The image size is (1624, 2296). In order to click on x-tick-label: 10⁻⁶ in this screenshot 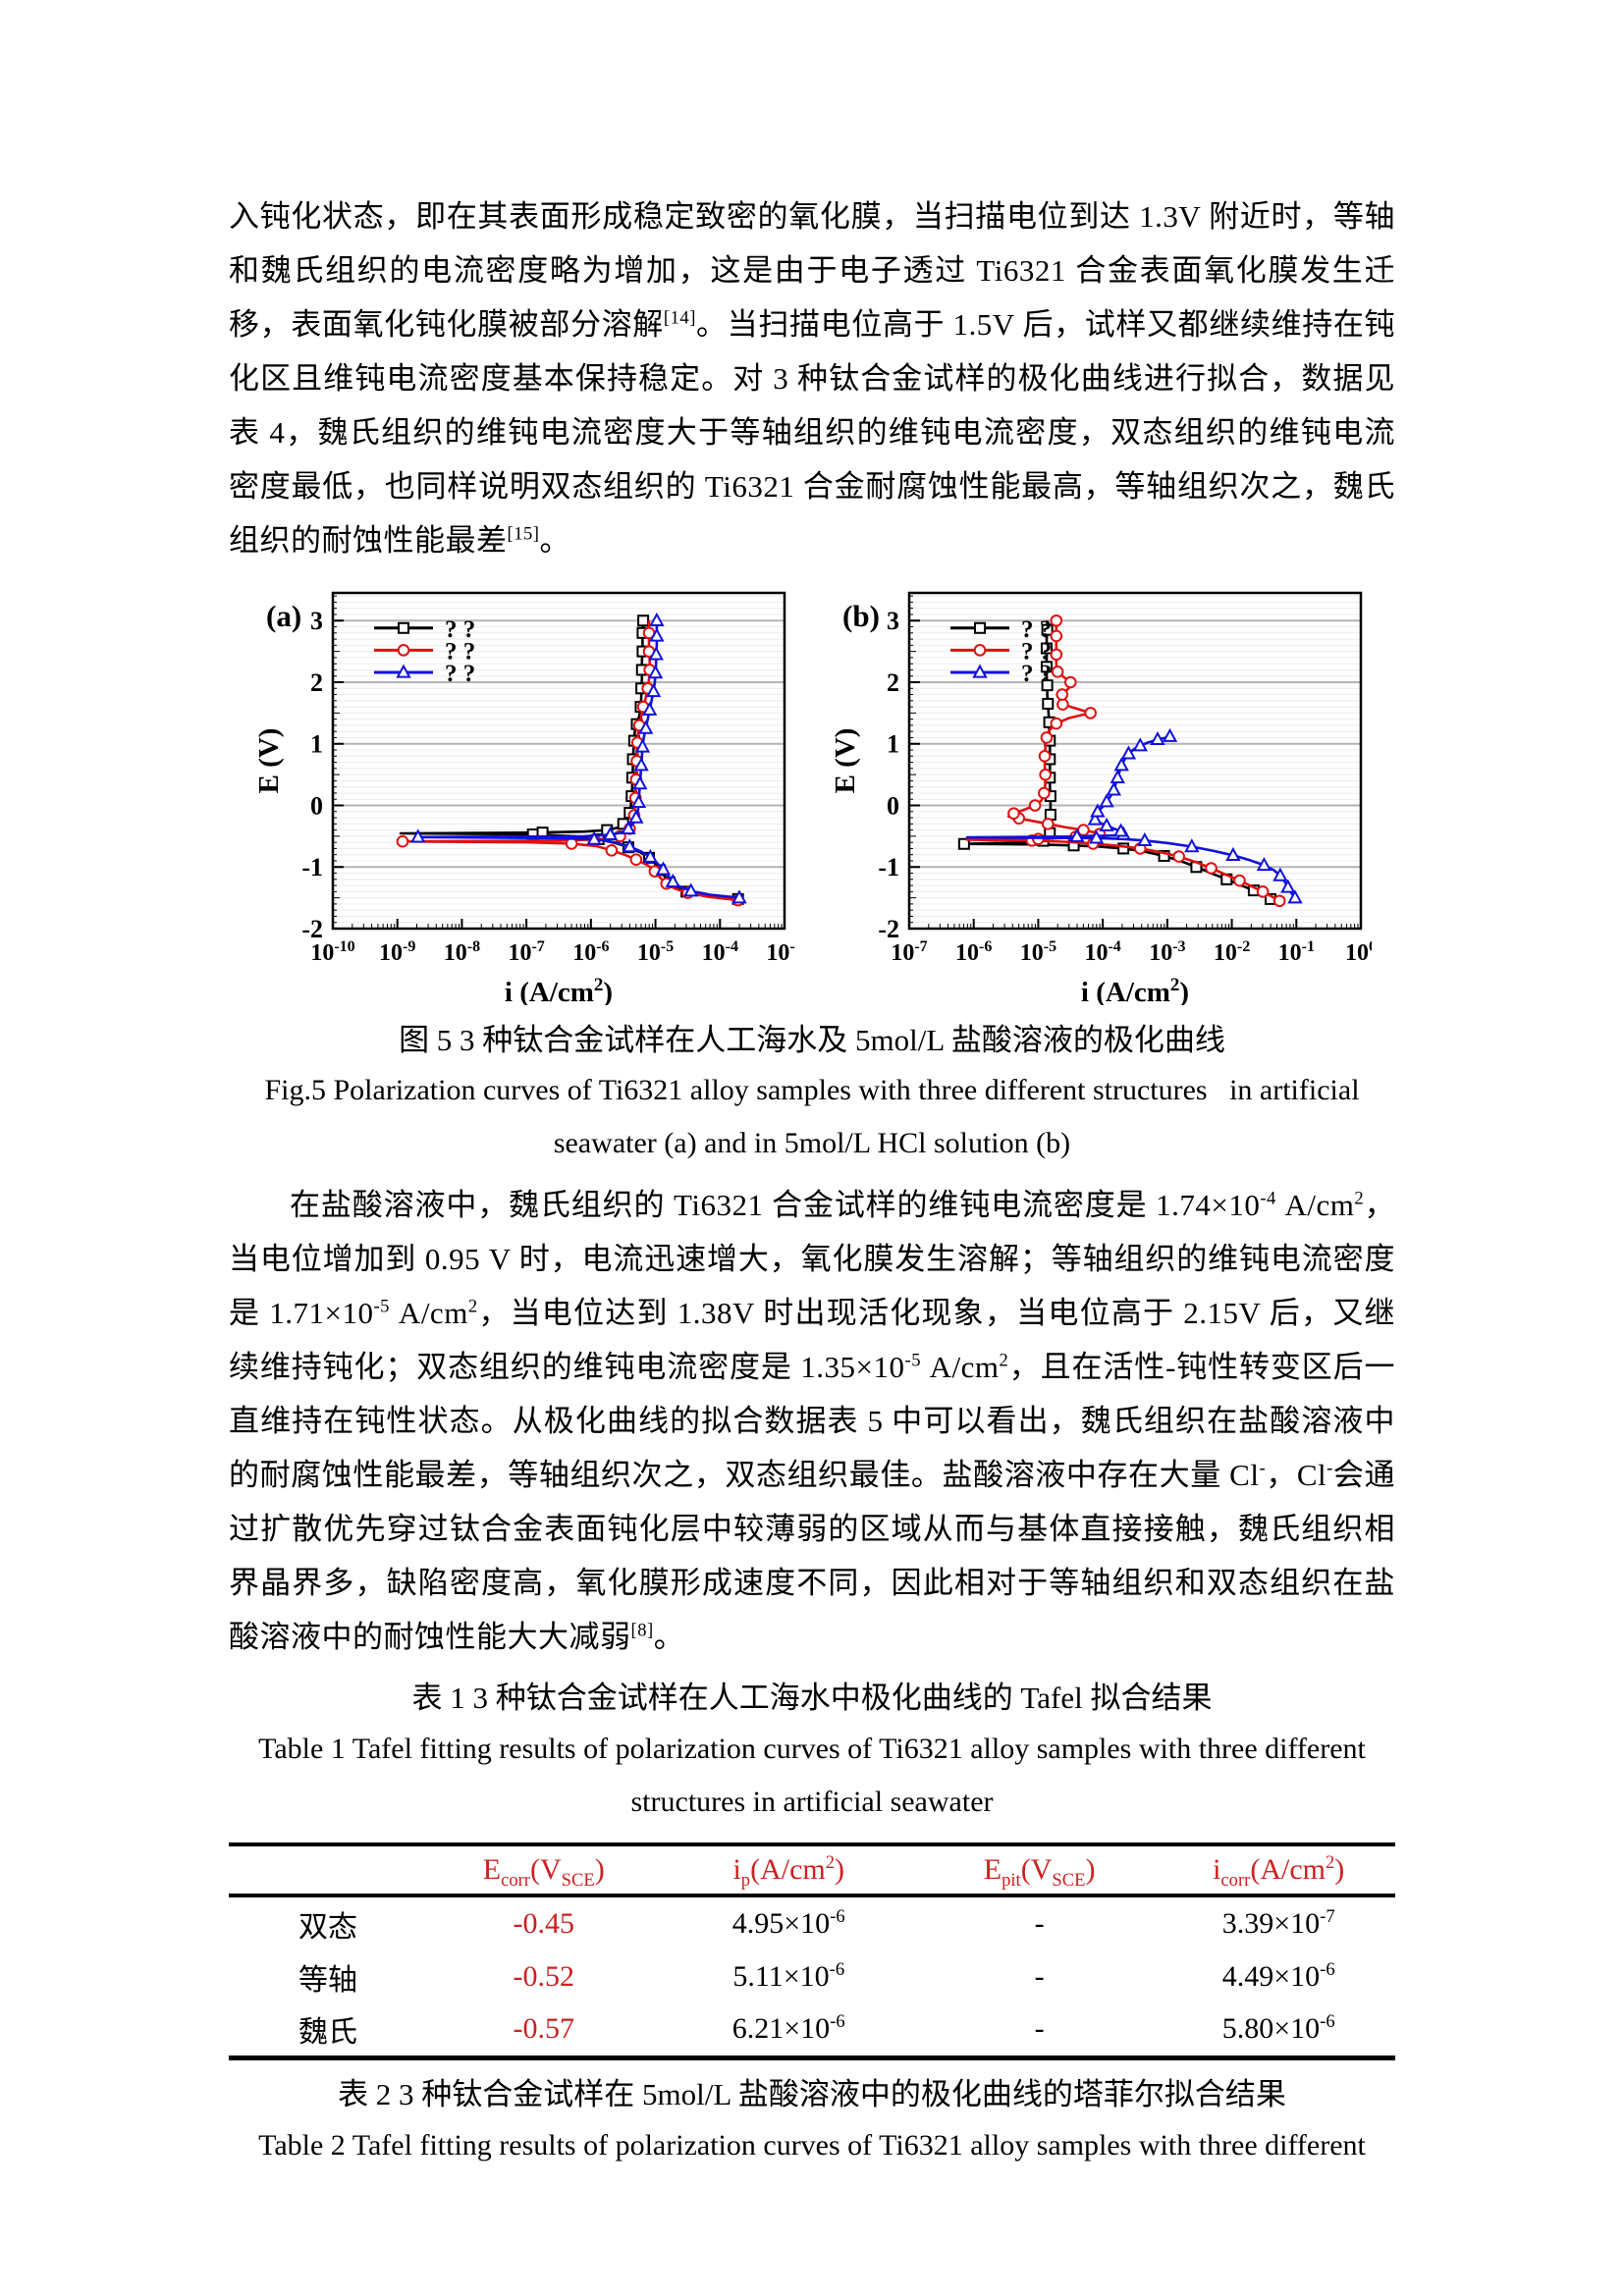, I will do `click(590, 952)`.